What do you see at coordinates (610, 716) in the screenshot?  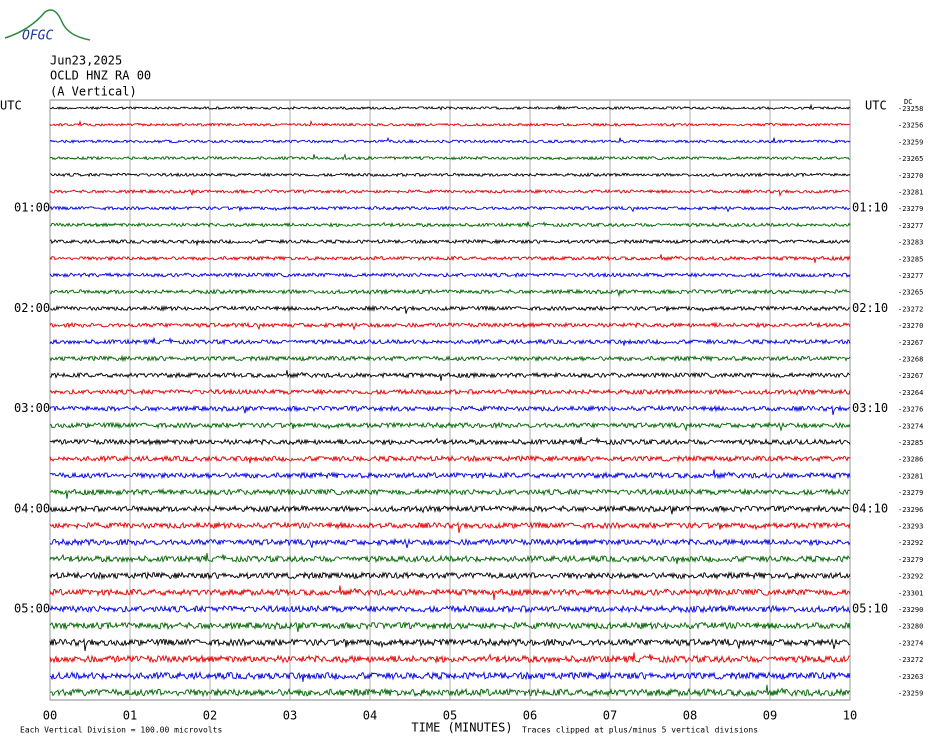 I see `x-tick-label: 07` at bounding box center [610, 716].